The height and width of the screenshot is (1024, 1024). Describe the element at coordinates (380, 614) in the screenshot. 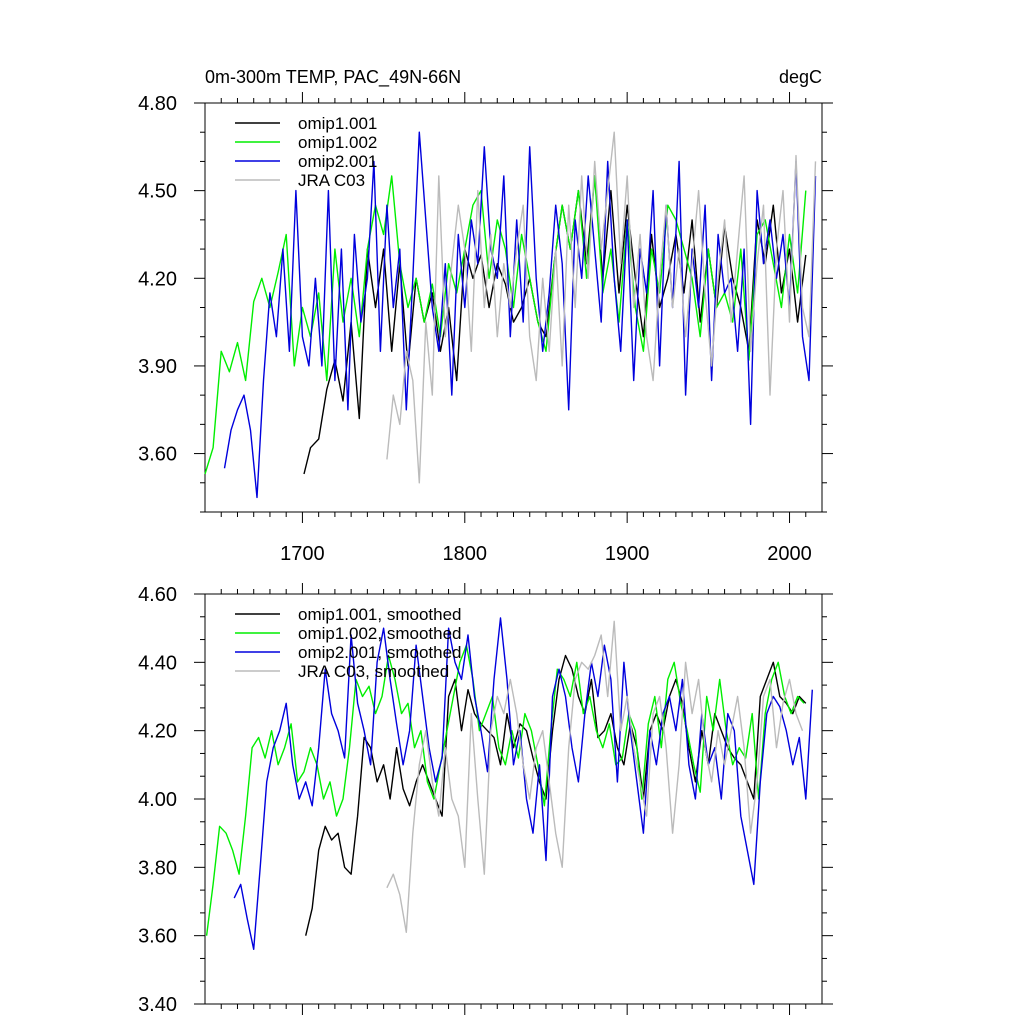

I see `legend-label-bottom: omip1.001, smoothed` at that location.